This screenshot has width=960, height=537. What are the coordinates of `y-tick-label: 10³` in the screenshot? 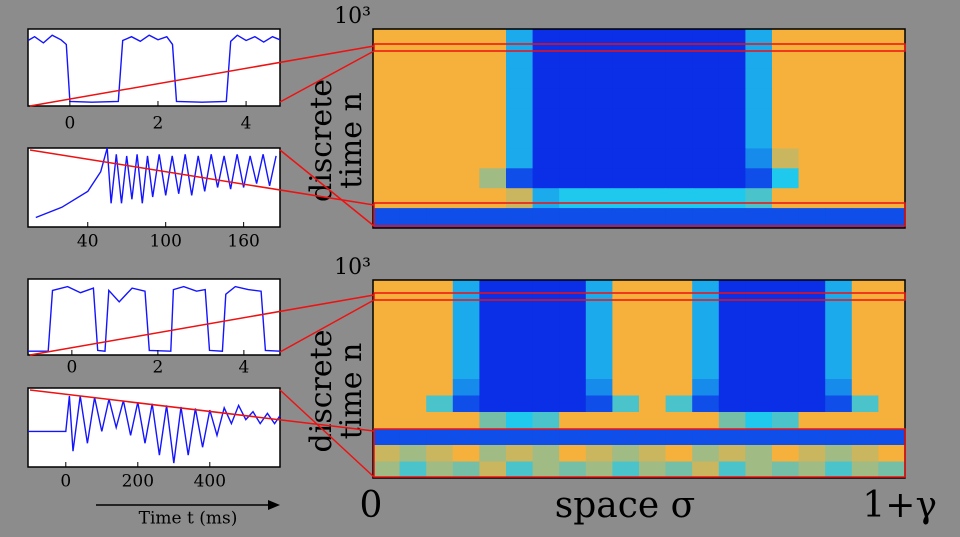 It's located at (352, 267).